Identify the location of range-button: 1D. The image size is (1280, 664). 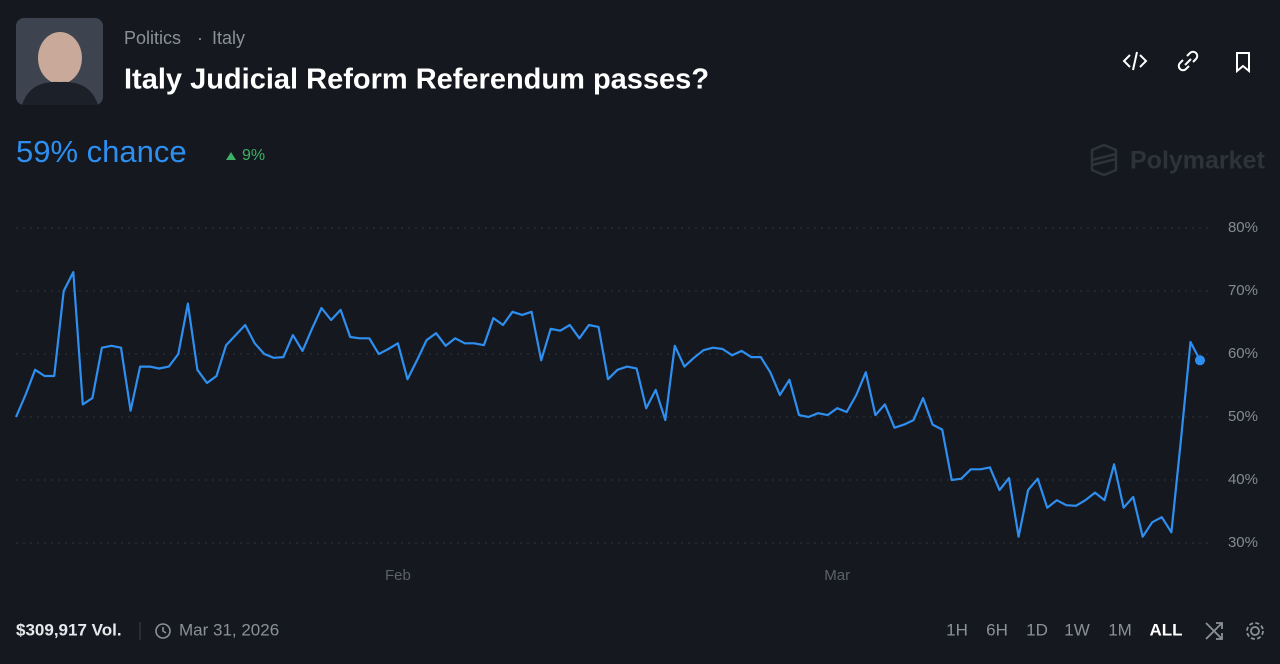
(1037, 629).